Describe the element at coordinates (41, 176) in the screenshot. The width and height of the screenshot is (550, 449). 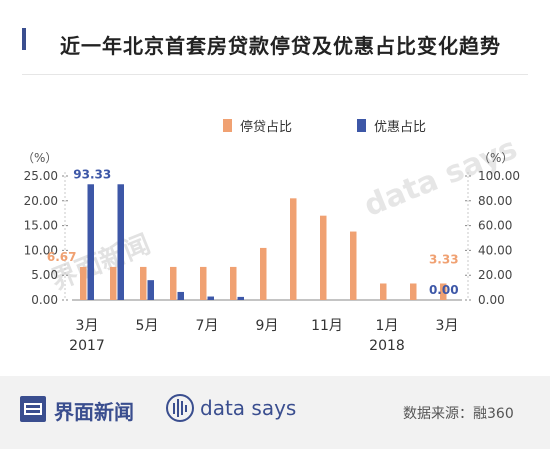
I see `left-axis-tick-label: 25.00` at that location.